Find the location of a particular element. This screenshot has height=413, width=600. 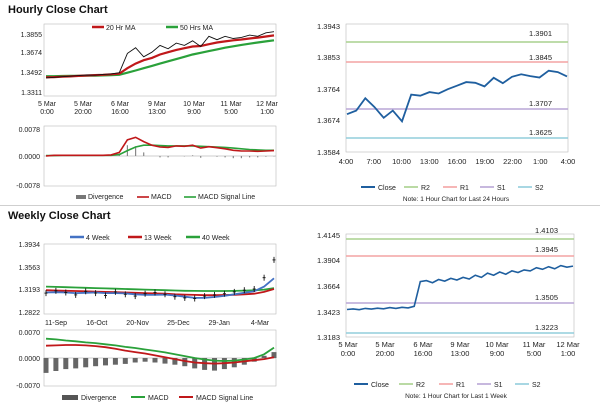

legend-w-s1-label: S1 is located at coordinates (498, 385).